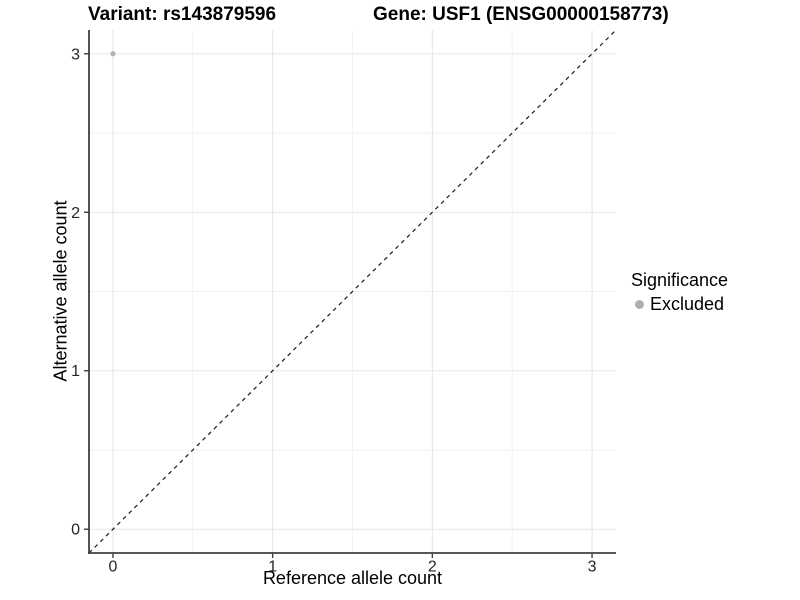 Image resolution: width=800 pixels, height=600 pixels. What do you see at coordinates (272, 566) in the screenshot?
I see `x-tick-label: 1` at bounding box center [272, 566].